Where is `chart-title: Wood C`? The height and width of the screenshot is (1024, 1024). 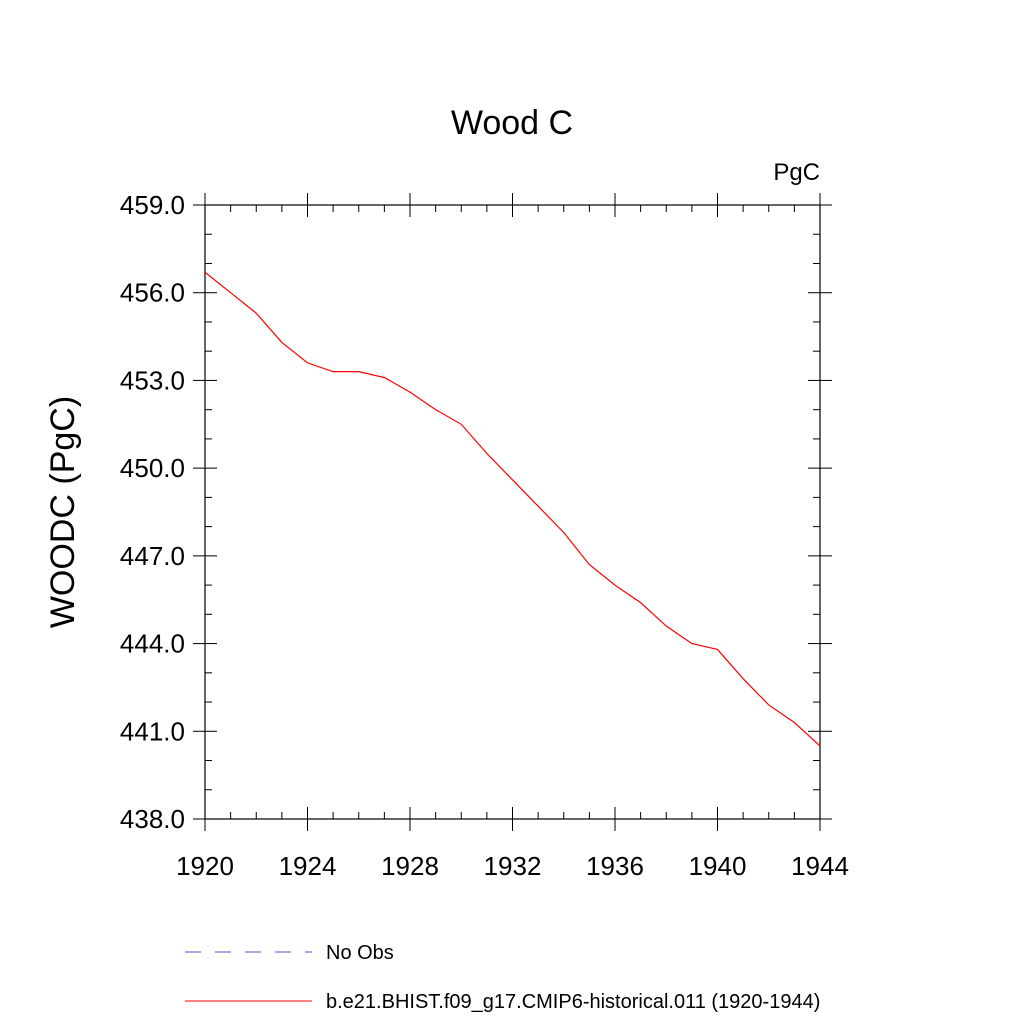 chart-title: Wood C is located at coordinates (512, 123).